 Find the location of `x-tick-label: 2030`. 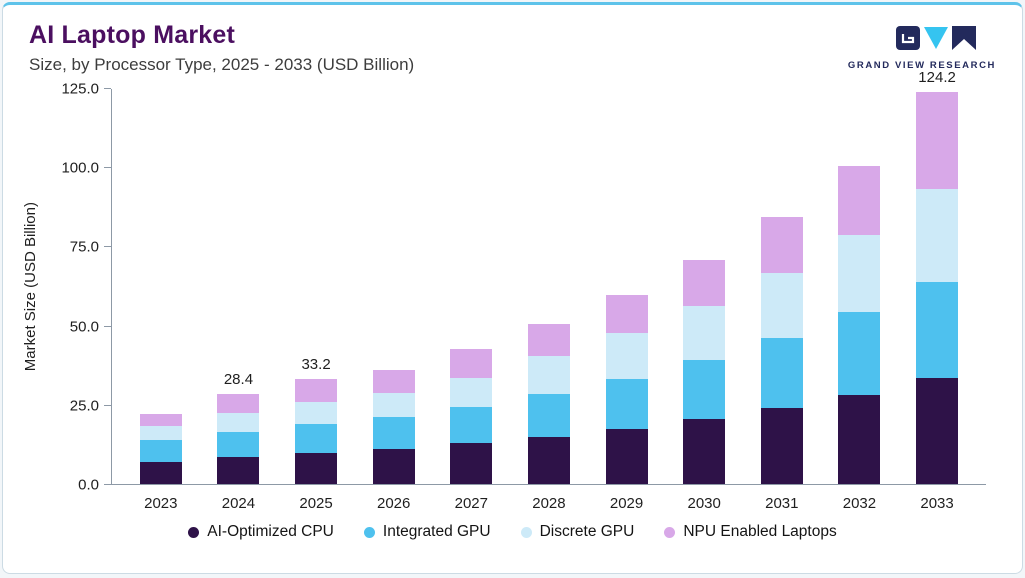

x-tick-label: 2030 is located at coordinates (704, 503).